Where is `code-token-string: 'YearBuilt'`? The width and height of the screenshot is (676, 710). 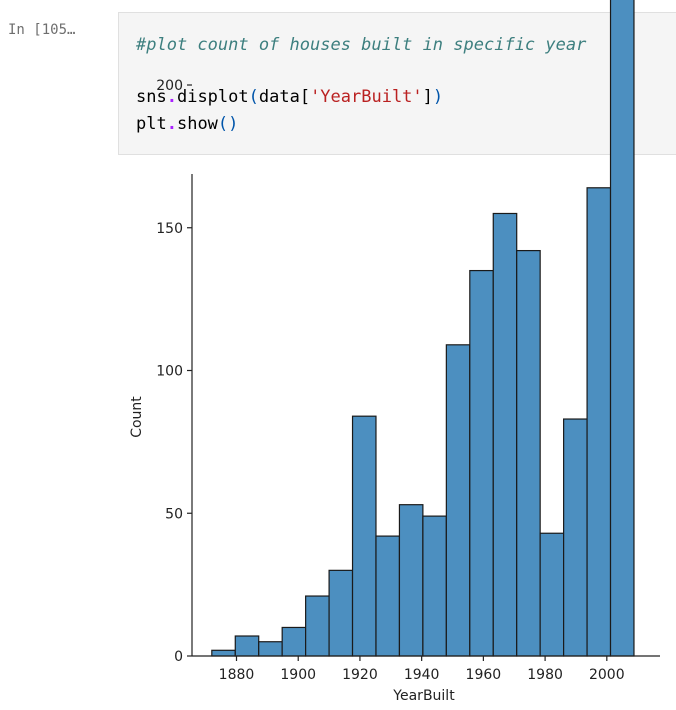
code-token-string: 'YearBuilt' is located at coordinates (366, 97).